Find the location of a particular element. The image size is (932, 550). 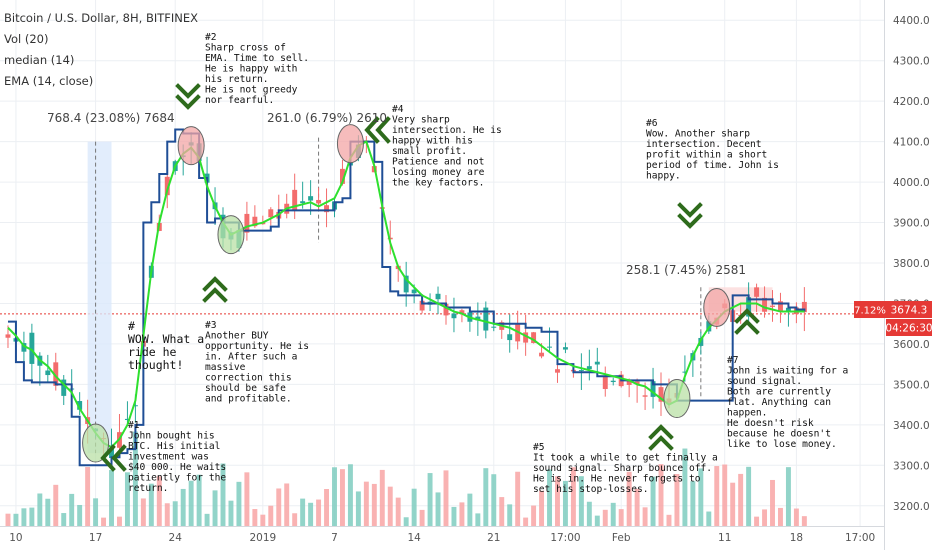

indicator-median-label: median (14) is located at coordinates (39, 60).